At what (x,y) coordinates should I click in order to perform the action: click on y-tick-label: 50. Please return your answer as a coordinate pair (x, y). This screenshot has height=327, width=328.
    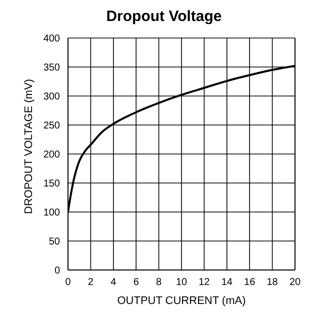
    Looking at the image, I should click on (54, 242).